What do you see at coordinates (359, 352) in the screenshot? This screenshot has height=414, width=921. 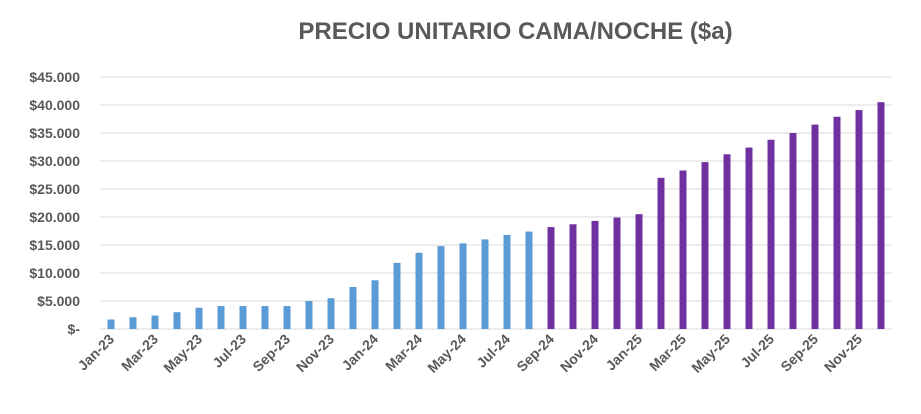 I see `x-tick-label: Jan-24` at bounding box center [359, 352].